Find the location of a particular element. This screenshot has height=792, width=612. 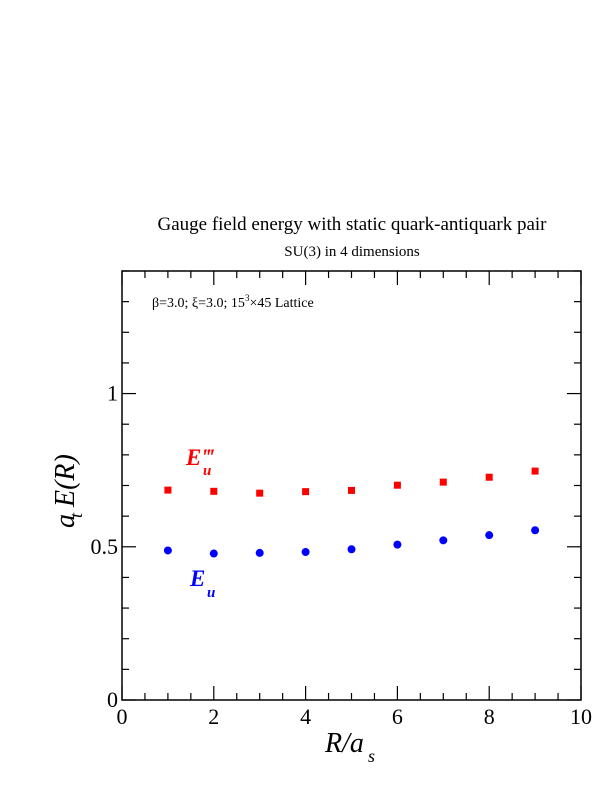

lattice-annotation-main: β=3.0; ξ=3.0; 15 is located at coordinates (198, 303).